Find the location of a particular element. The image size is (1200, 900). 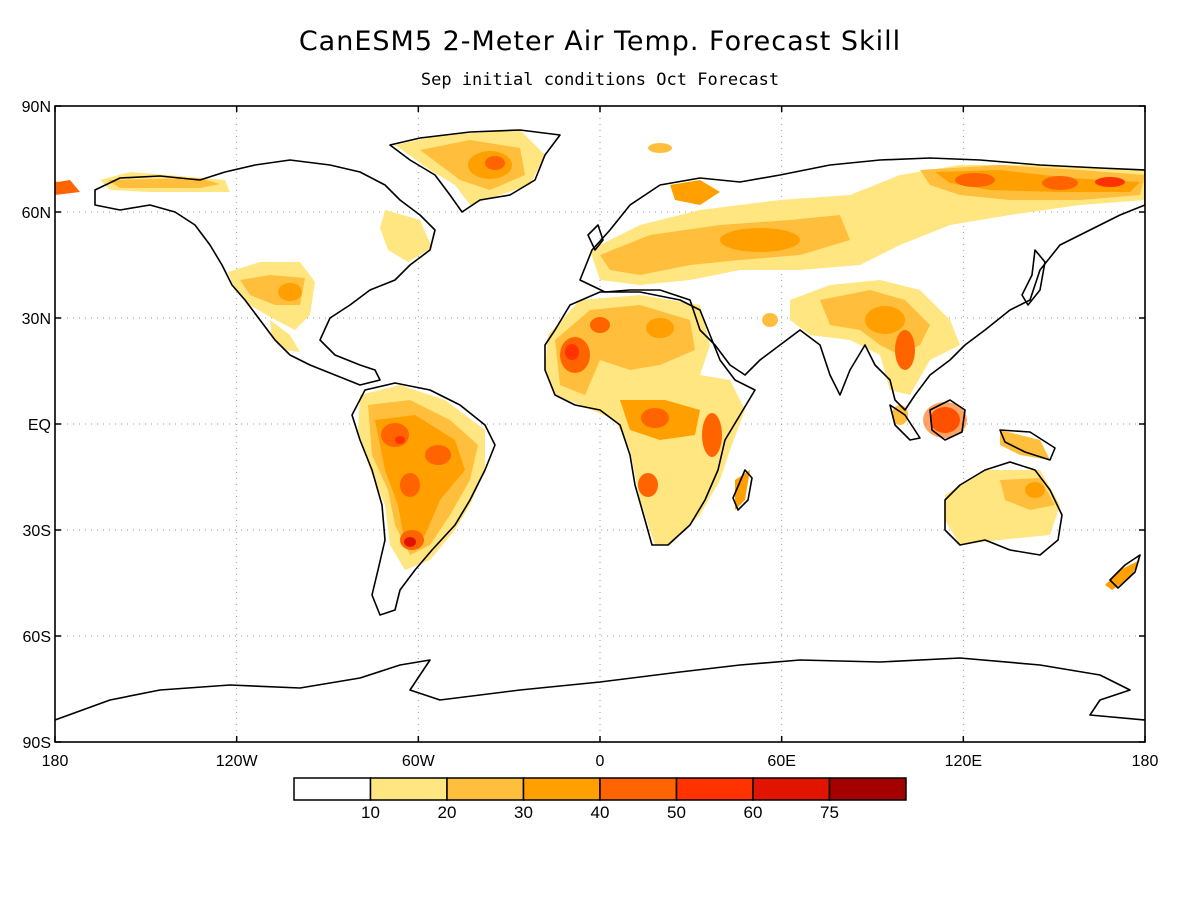

color-bar: 10 20 30 40 50 60 75 is located at coordinates (600, 799).